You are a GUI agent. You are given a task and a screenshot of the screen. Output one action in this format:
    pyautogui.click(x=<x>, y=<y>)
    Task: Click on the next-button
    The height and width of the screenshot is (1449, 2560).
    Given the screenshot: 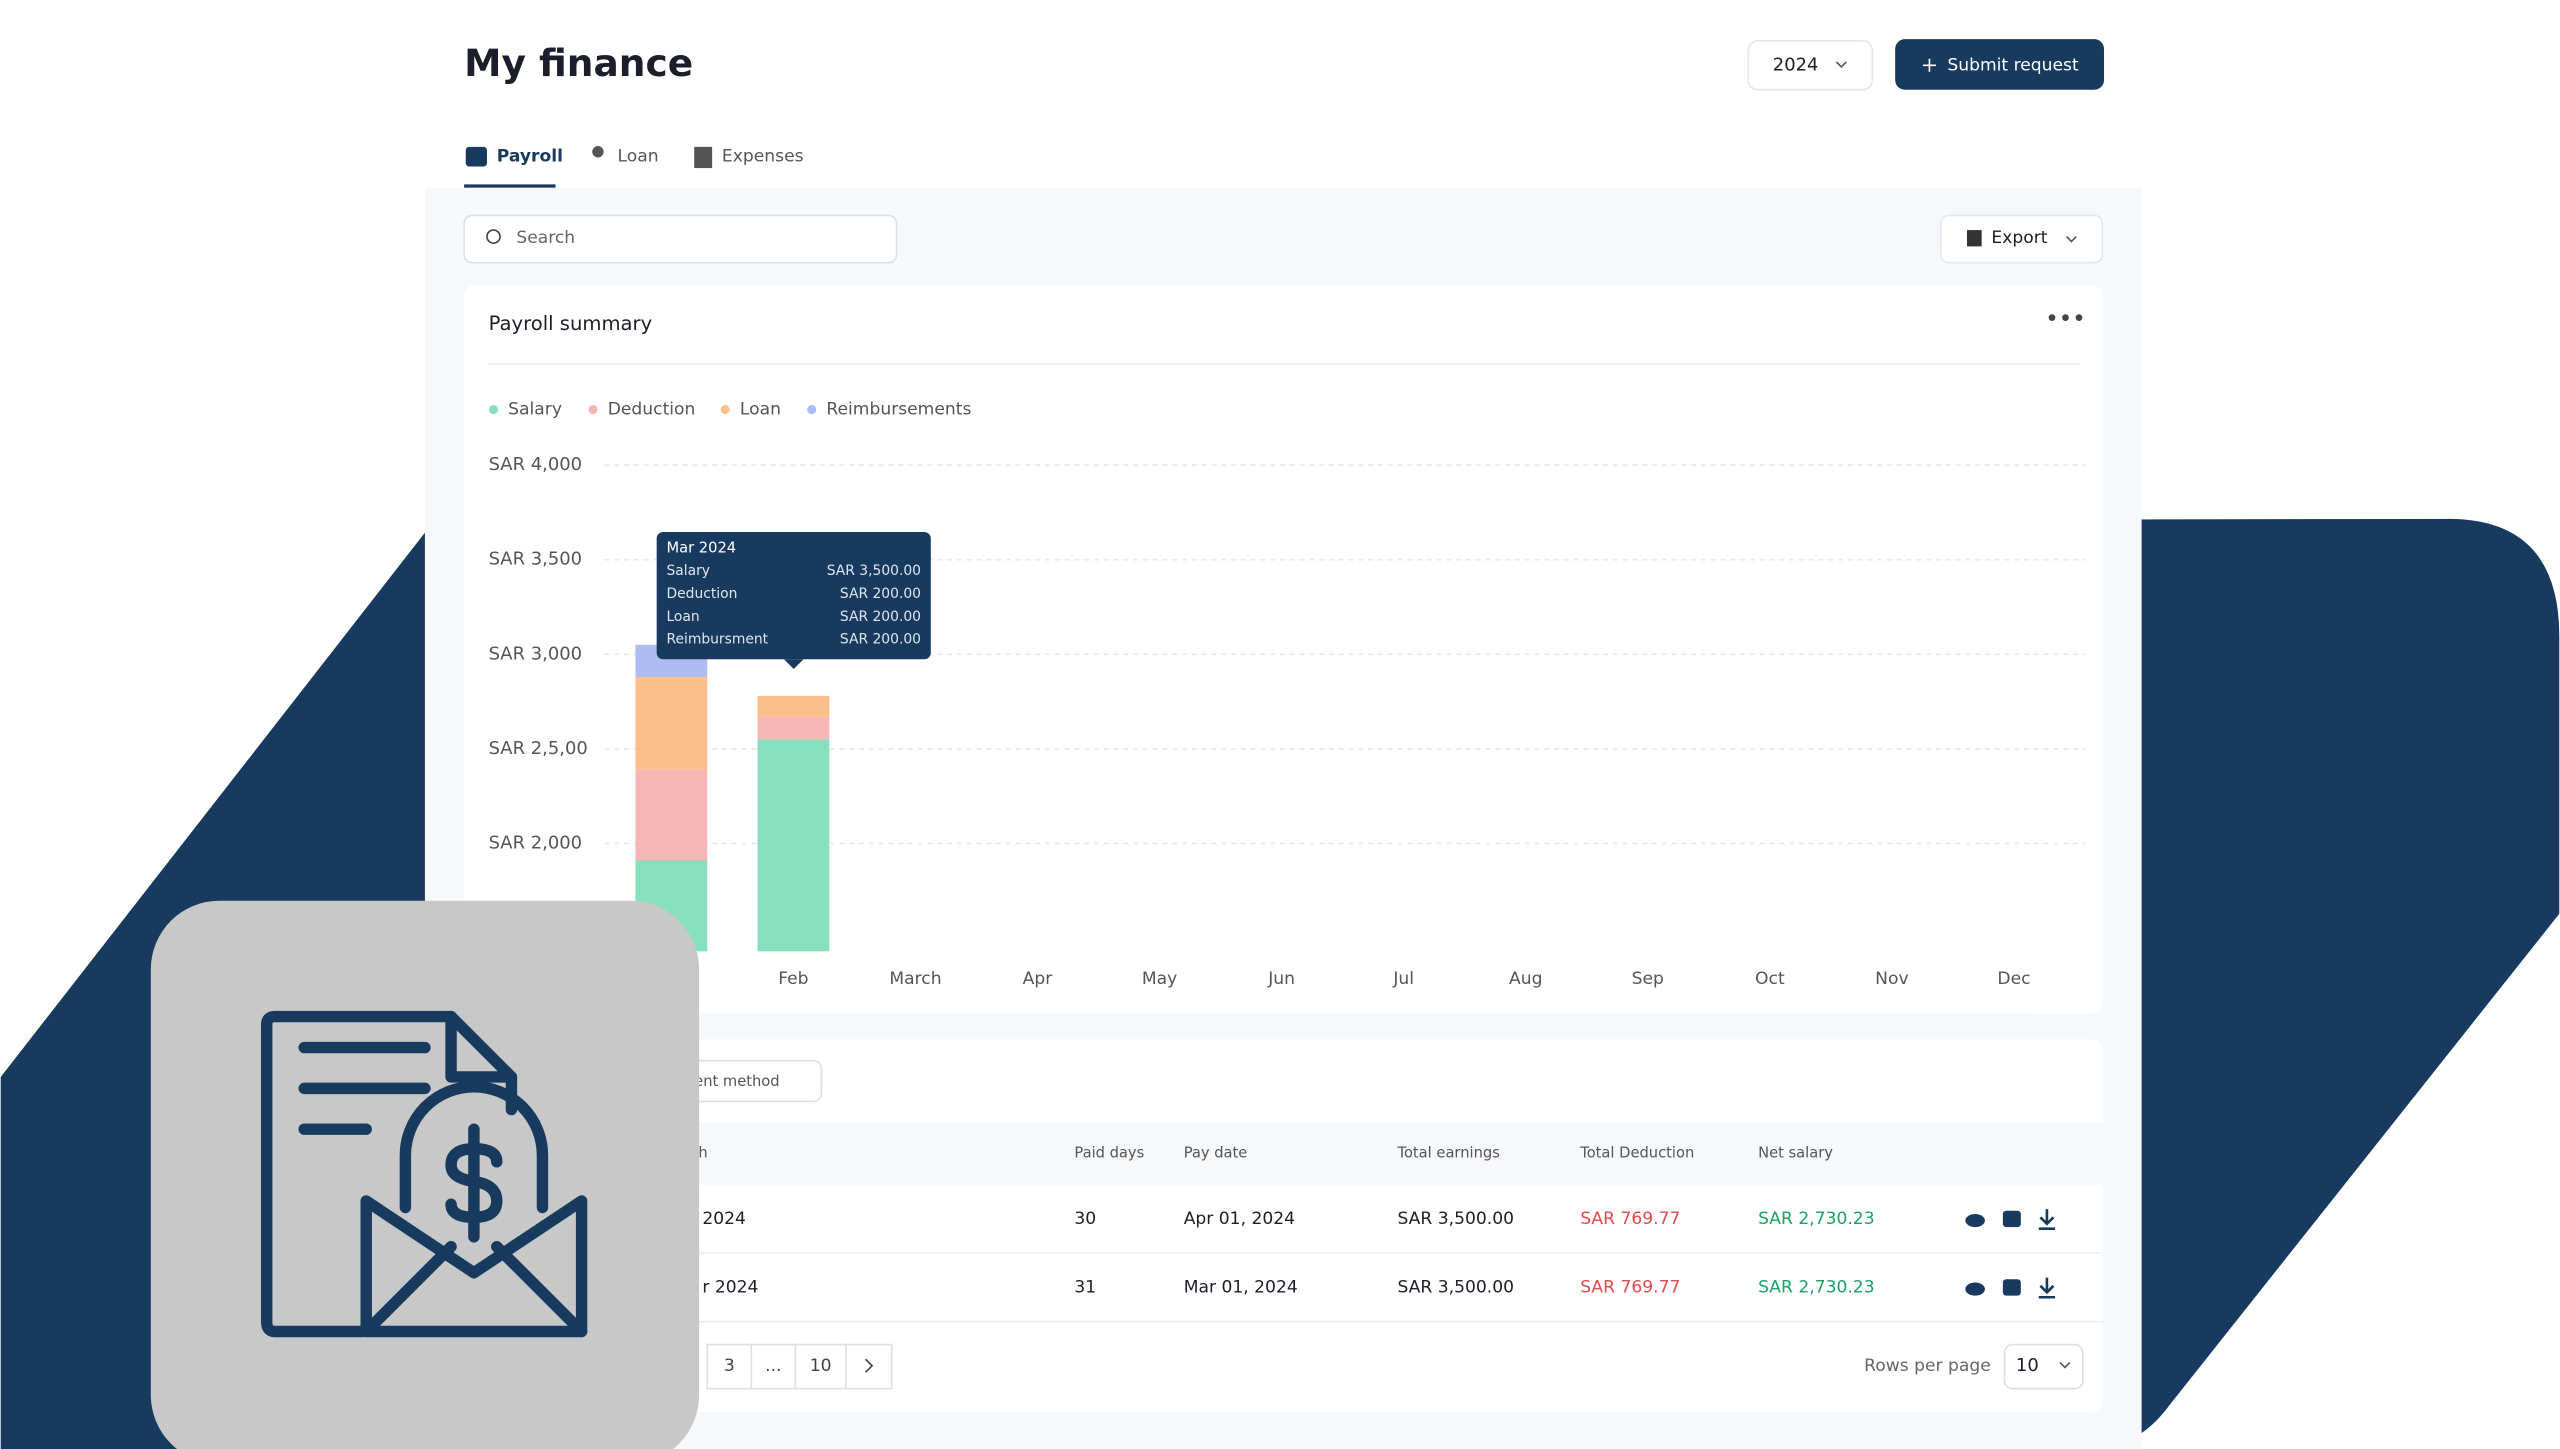 What is the action you would take?
    pyautogui.click(x=869, y=1366)
    